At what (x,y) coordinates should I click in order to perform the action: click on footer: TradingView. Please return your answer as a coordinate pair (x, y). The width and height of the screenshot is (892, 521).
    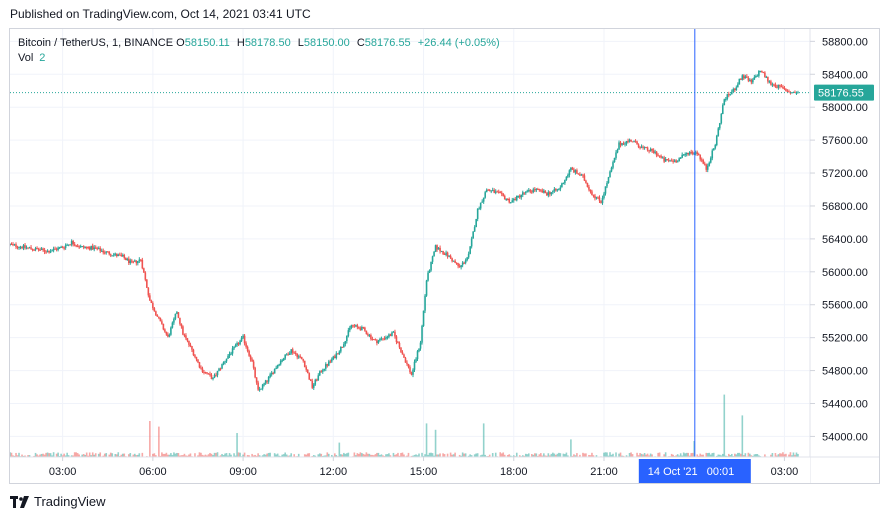
    Looking at the image, I should click on (58, 501).